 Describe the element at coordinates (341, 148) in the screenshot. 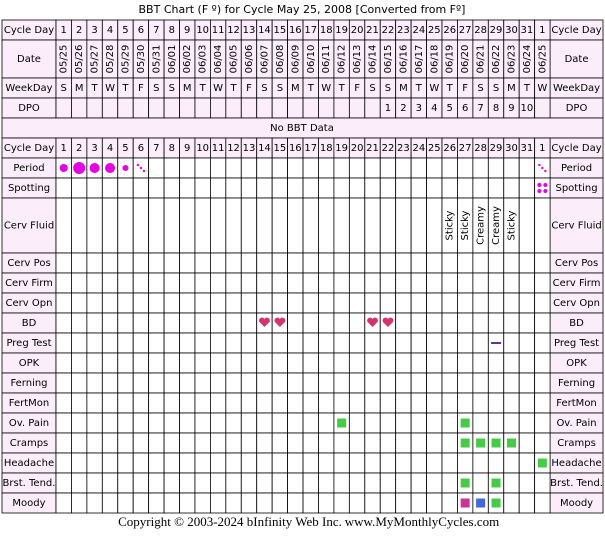

I see `cell-text: 19` at that location.